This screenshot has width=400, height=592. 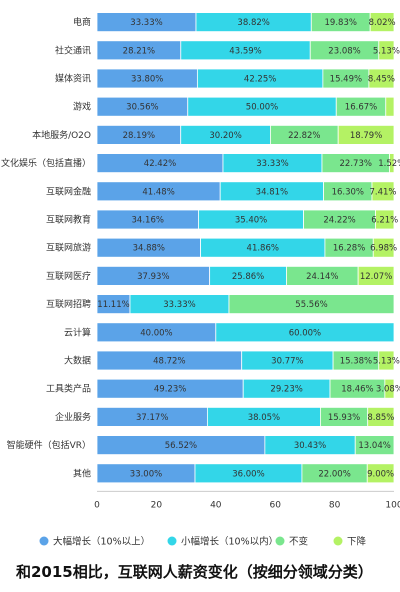 I want to click on category-label: 互联网金融, so click(x=68, y=191).